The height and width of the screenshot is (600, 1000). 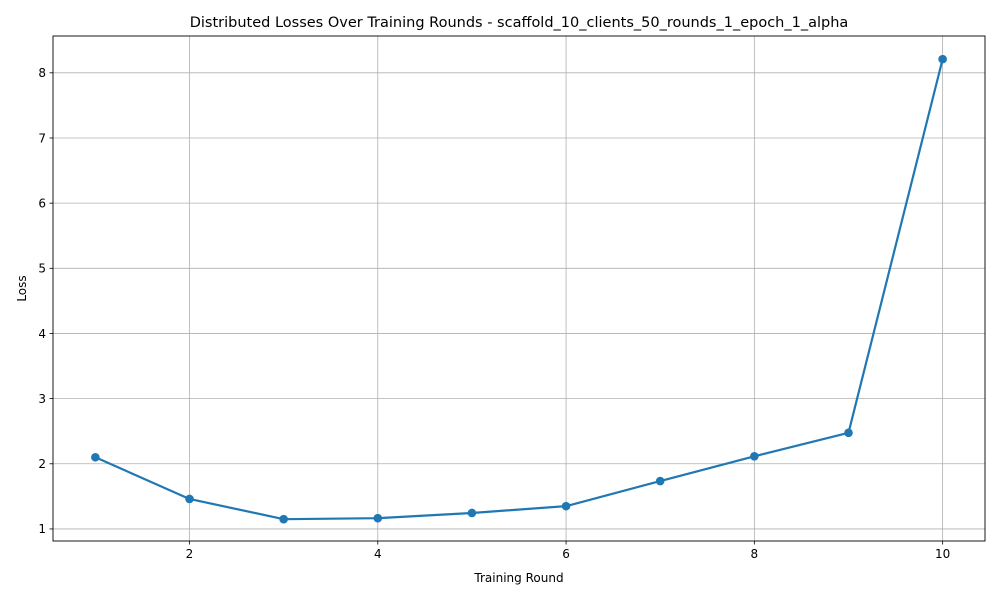 What do you see at coordinates (42, 334) in the screenshot?
I see `y-tick-label: 4` at bounding box center [42, 334].